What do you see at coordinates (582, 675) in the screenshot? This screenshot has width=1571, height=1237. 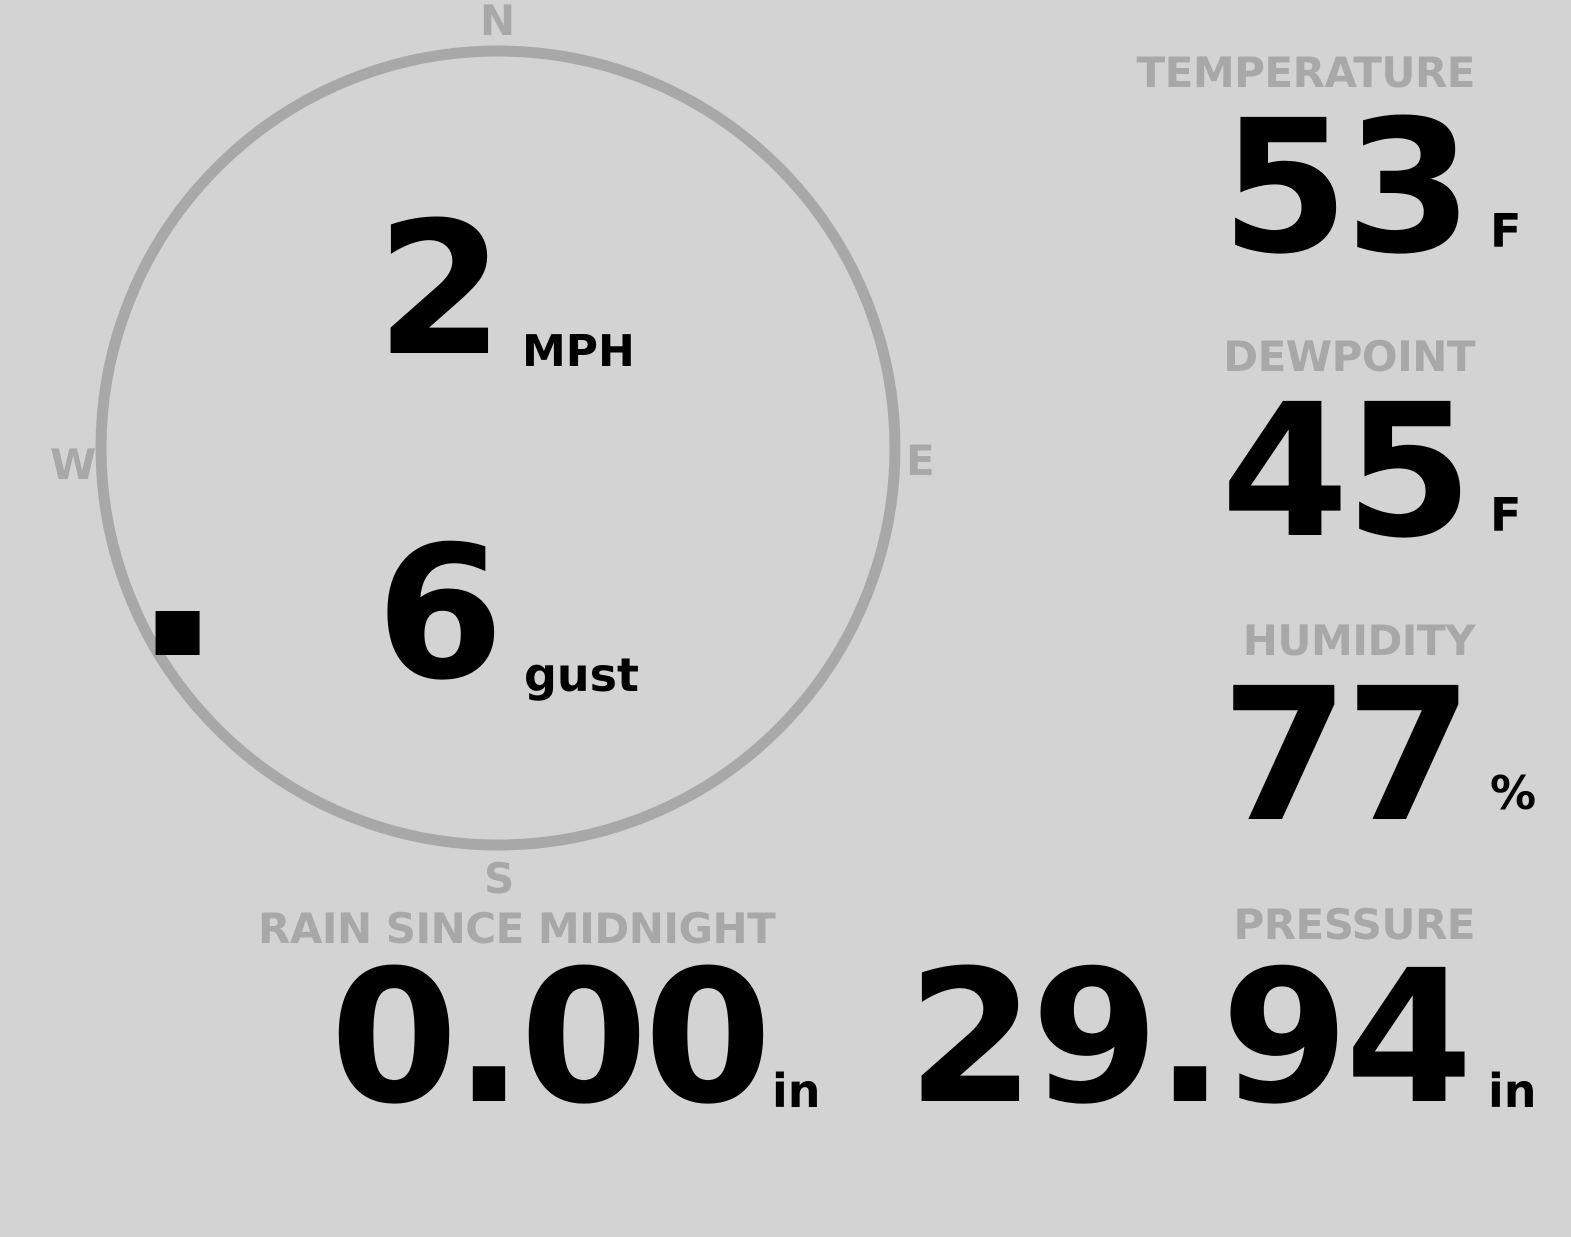 I see `wind-gust-unit: gust` at bounding box center [582, 675].